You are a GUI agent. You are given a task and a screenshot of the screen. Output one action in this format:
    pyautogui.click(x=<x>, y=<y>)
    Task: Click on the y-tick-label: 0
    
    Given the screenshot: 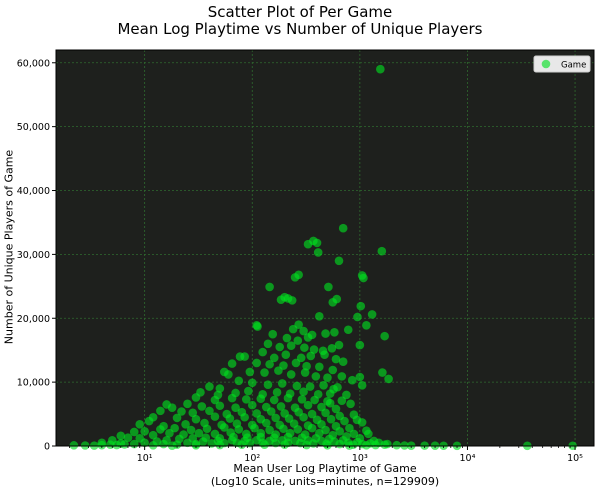 What is the action you would take?
    pyautogui.click(x=47, y=447)
    